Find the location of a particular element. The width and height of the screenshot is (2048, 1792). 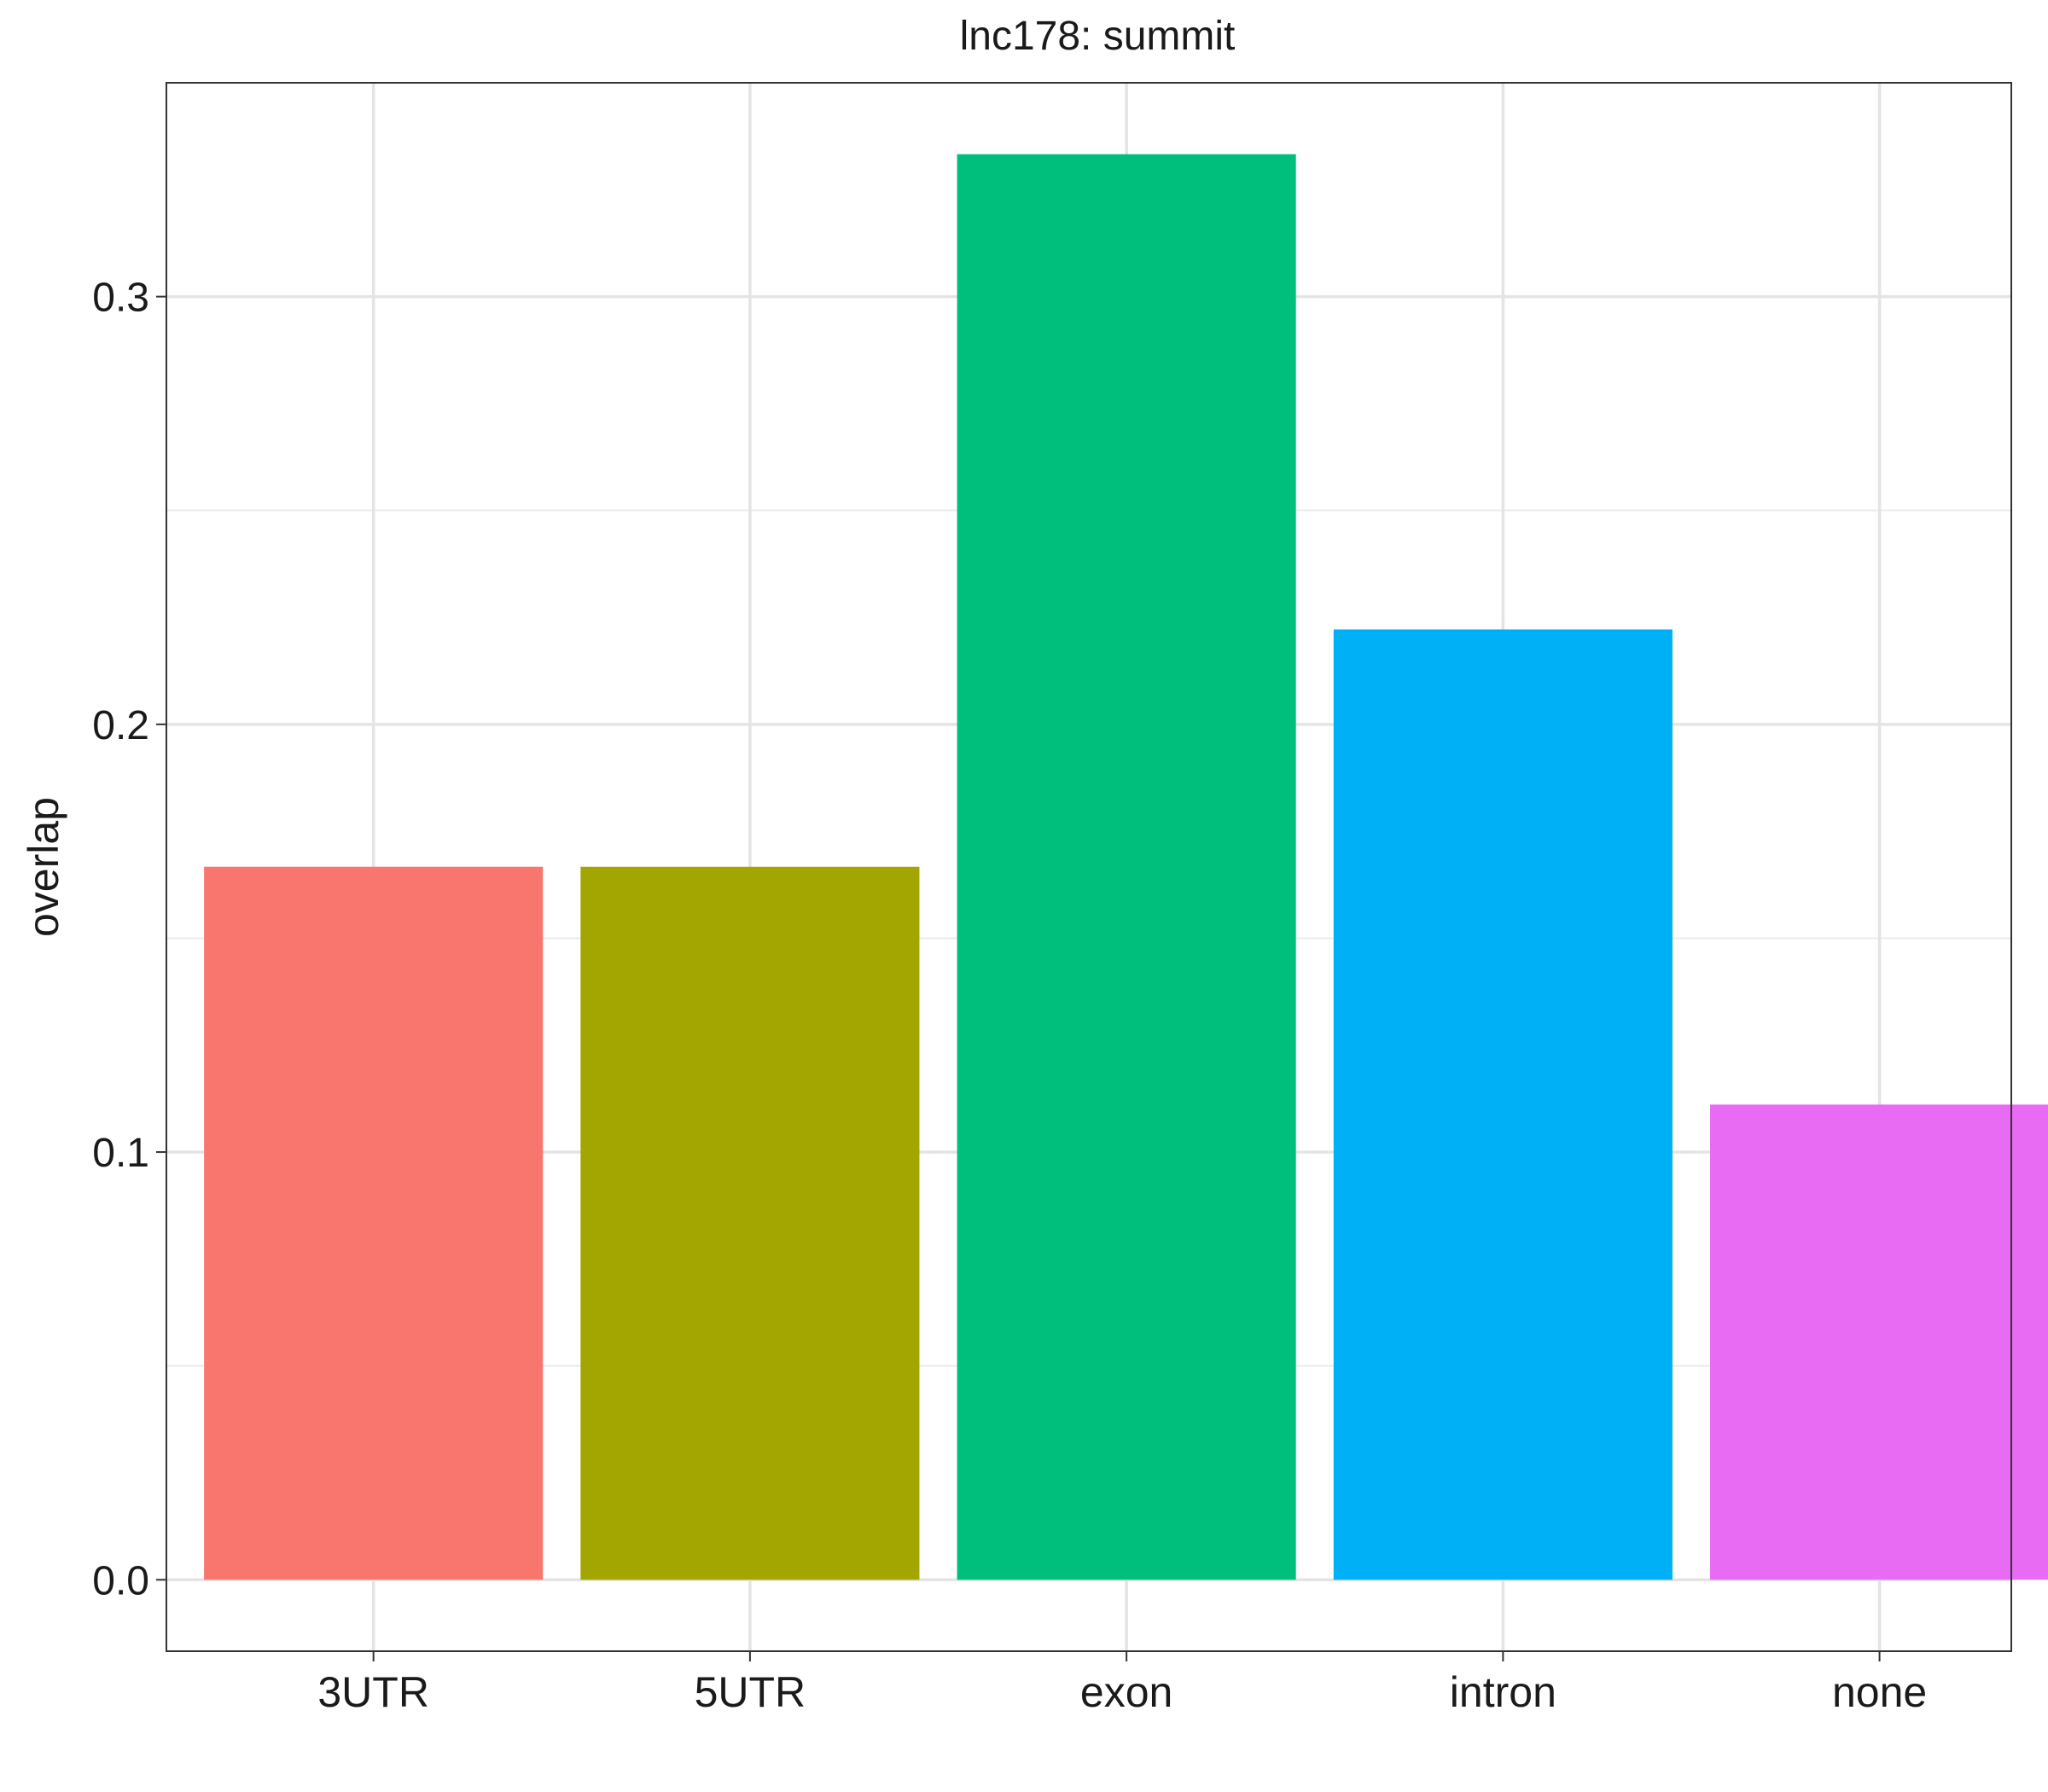

x-tick-label: 3UTR is located at coordinates (373, 1692).